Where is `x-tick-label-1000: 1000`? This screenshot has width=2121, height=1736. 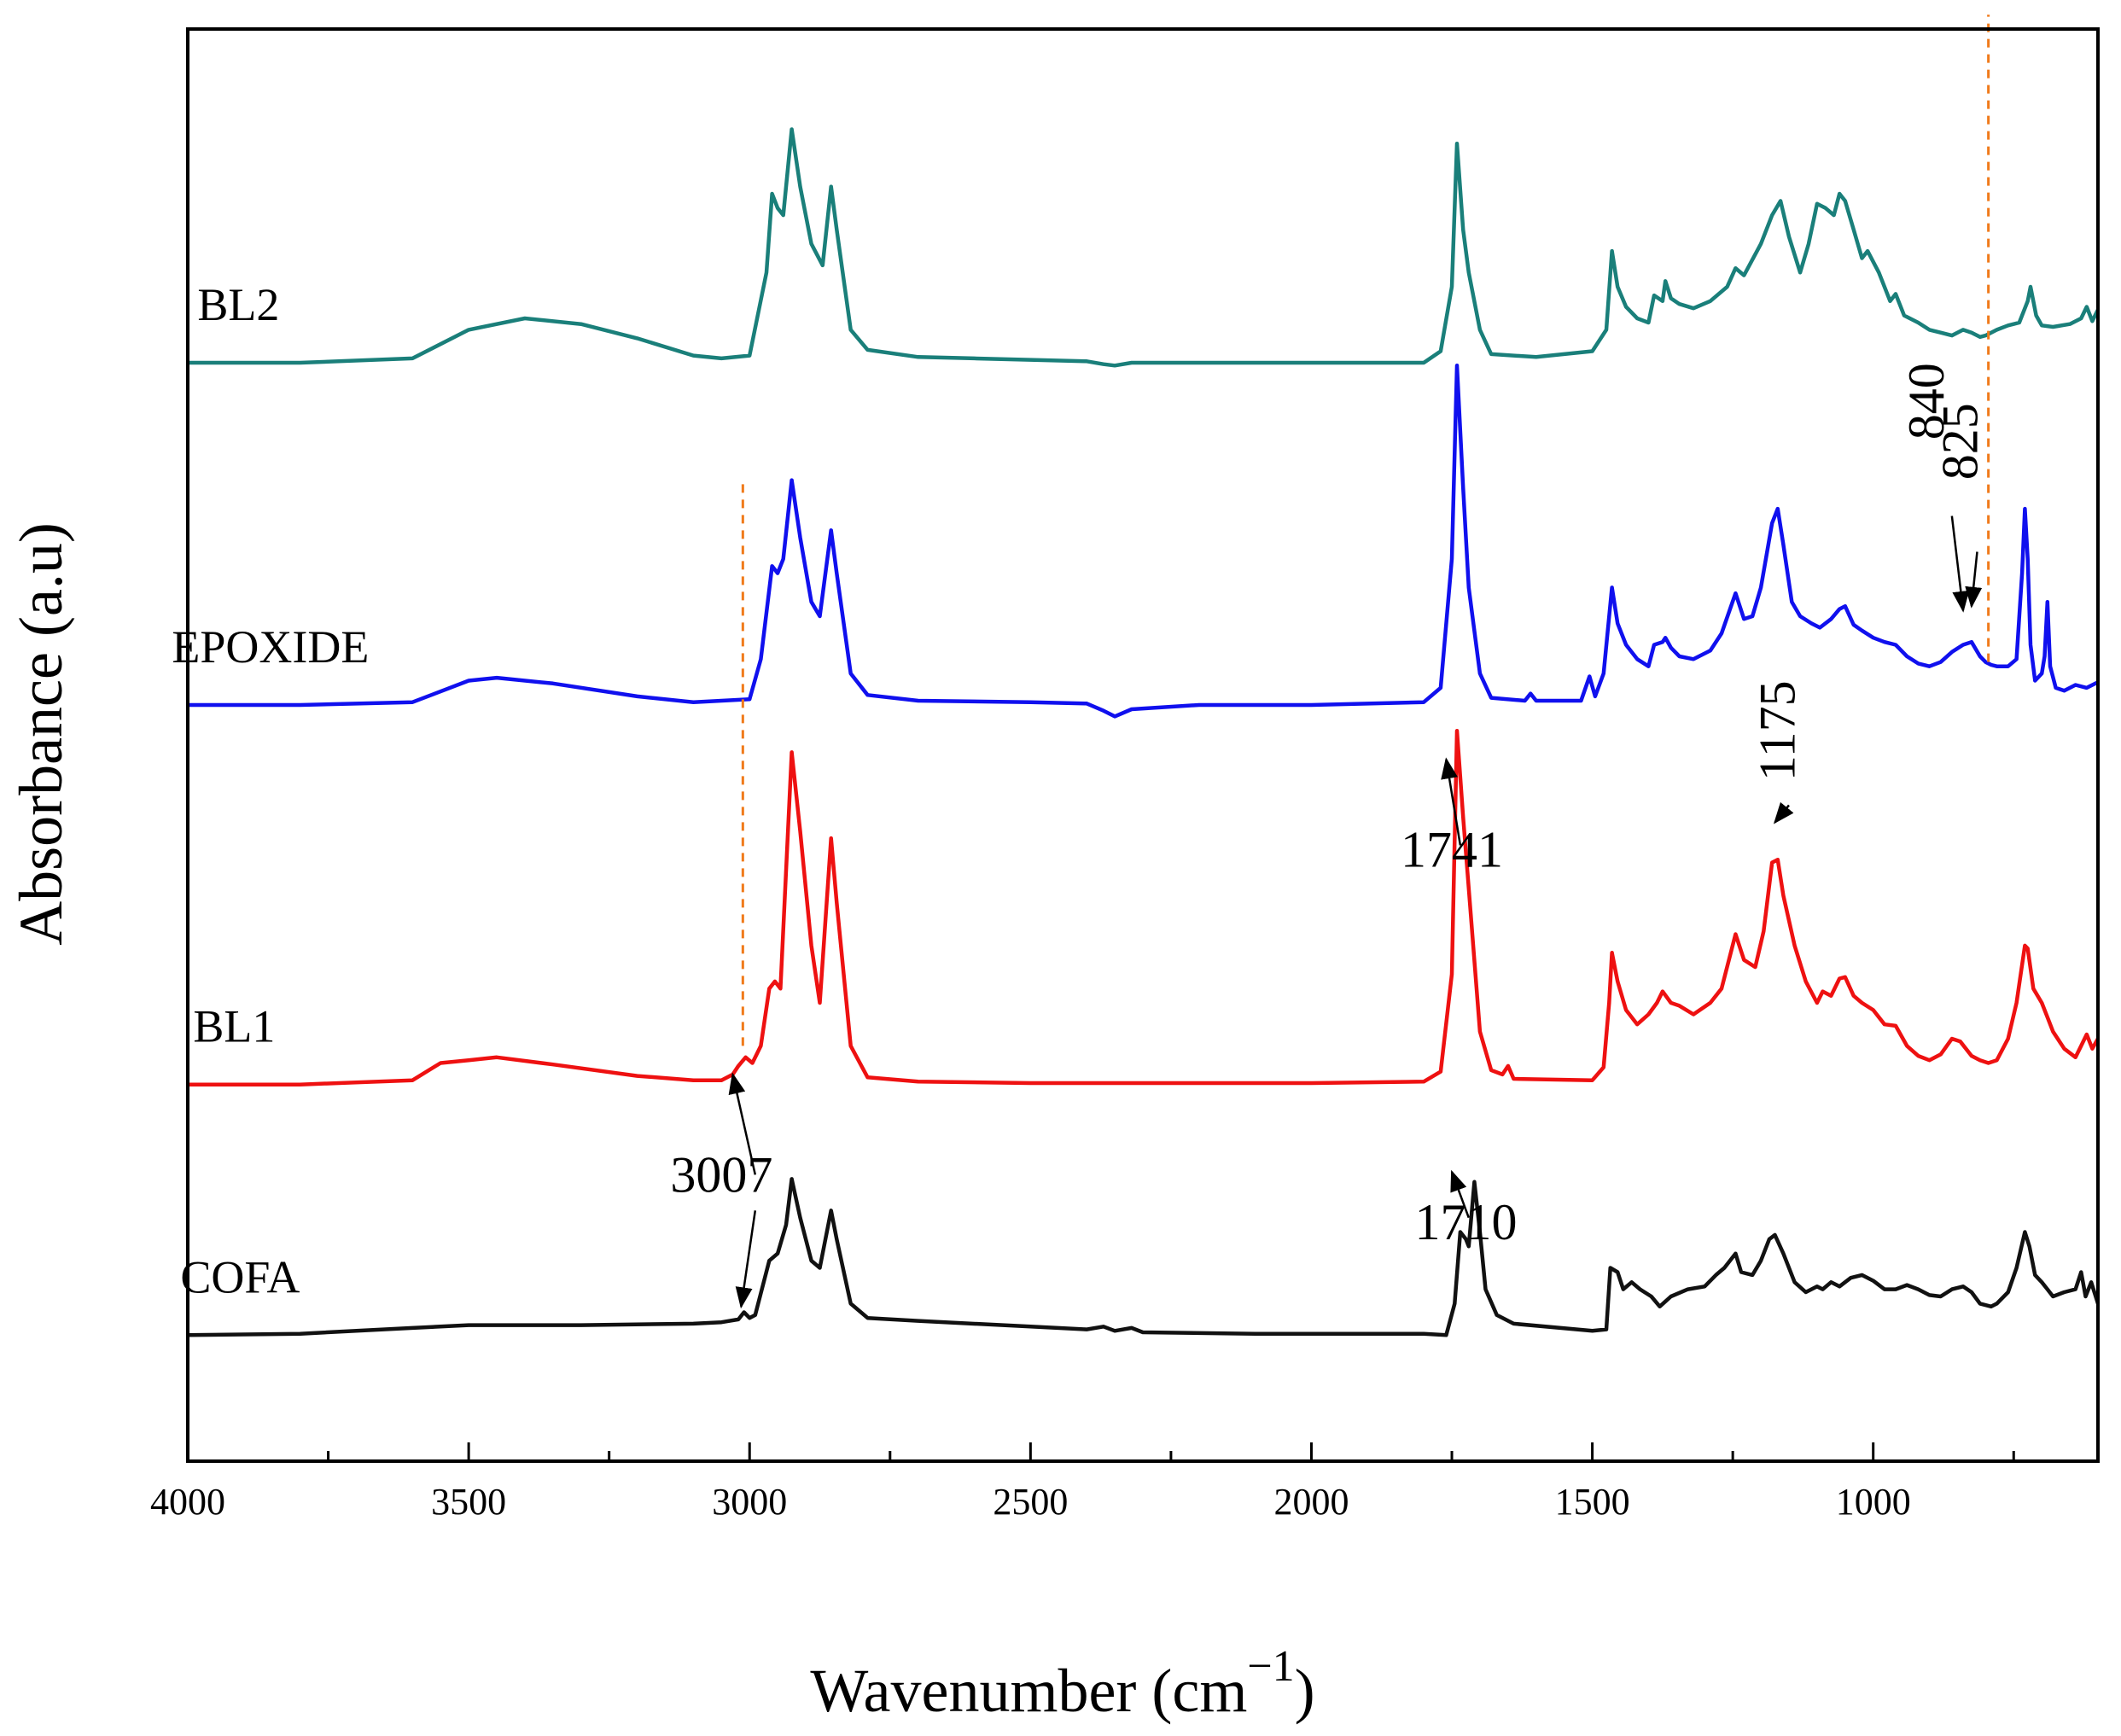
x-tick-label-1000: 1000 is located at coordinates (1873, 1502).